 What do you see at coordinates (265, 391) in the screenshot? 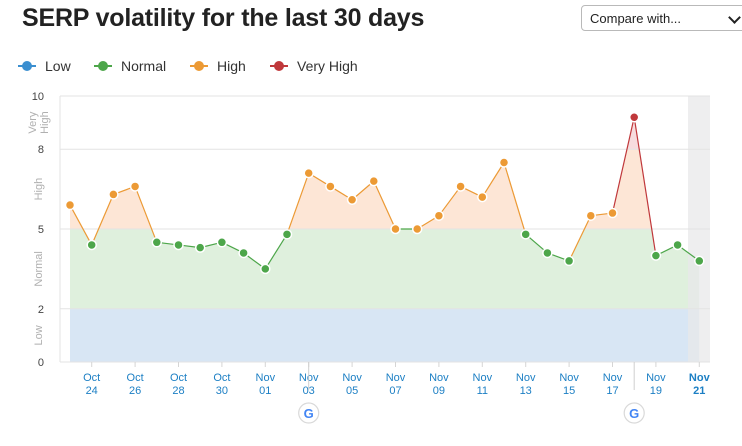
I see `x-tick-label-day: 01` at bounding box center [265, 391].